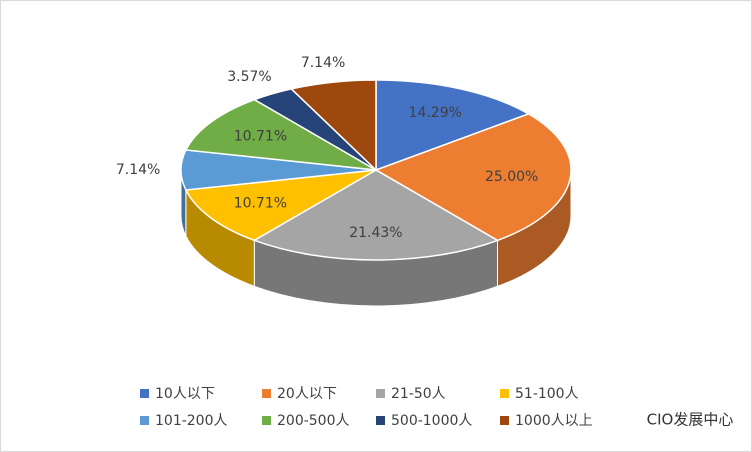  Describe the element at coordinates (431, 421) in the screenshot. I see `legend-label: 500-1000人` at that location.